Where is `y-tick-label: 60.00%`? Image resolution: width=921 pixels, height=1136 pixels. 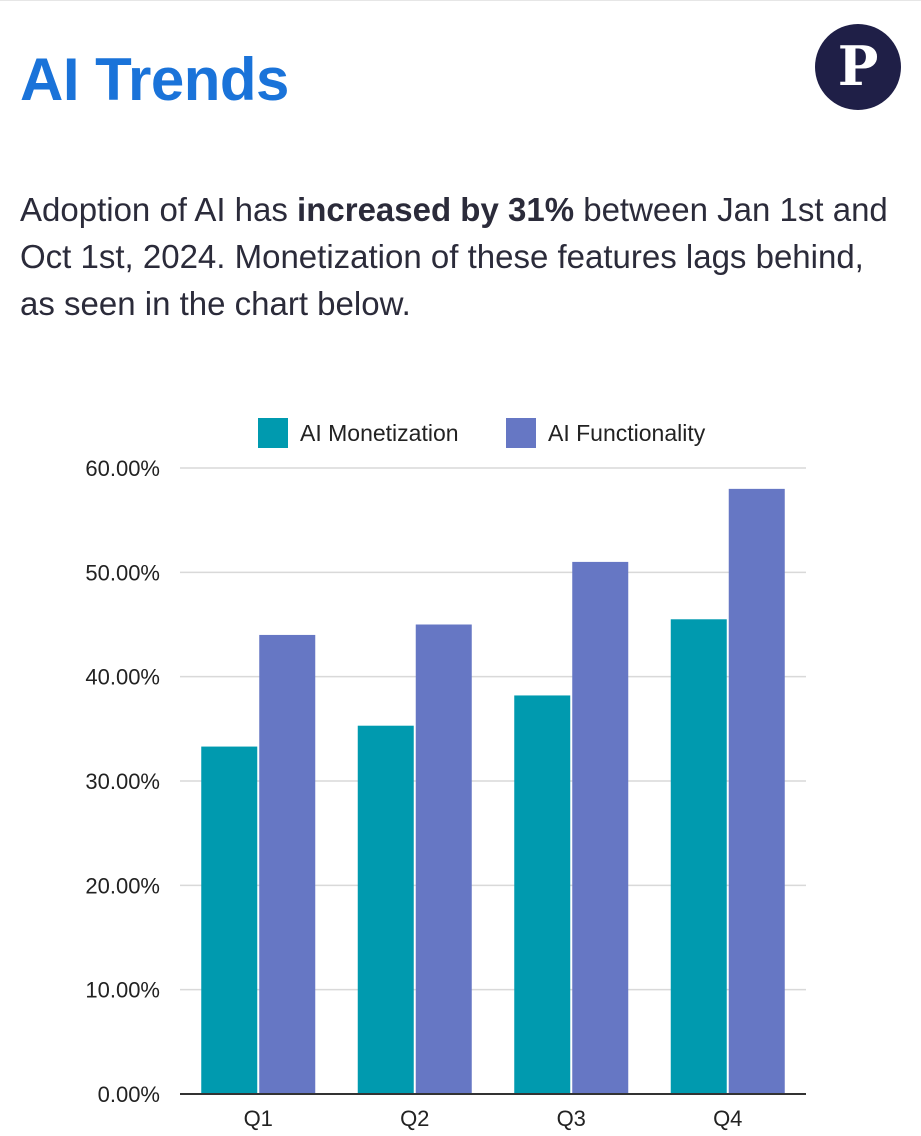
y-tick-label: 60.00% is located at coordinates (122, 468).